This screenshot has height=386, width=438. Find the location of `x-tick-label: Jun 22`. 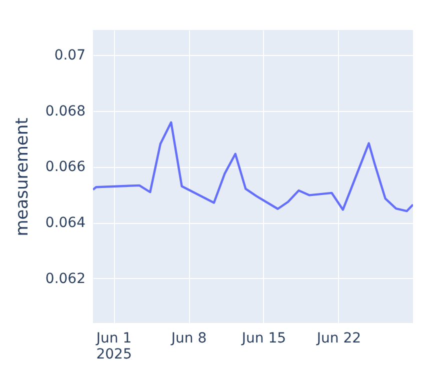

x-tick-label: Jun 22 is located at coordinates (339, 338).